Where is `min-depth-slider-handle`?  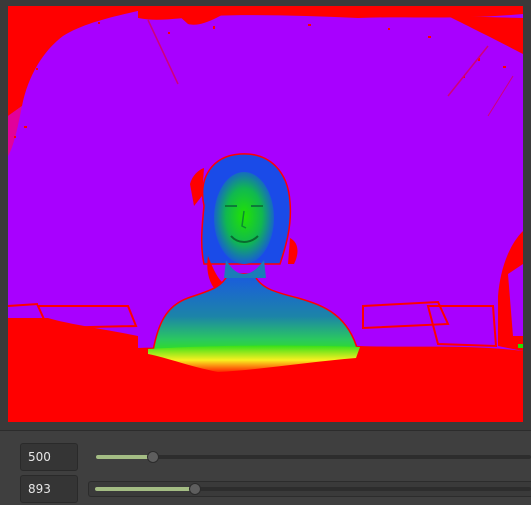 min-depth-slider-handle is located at coordinates (152, 457).